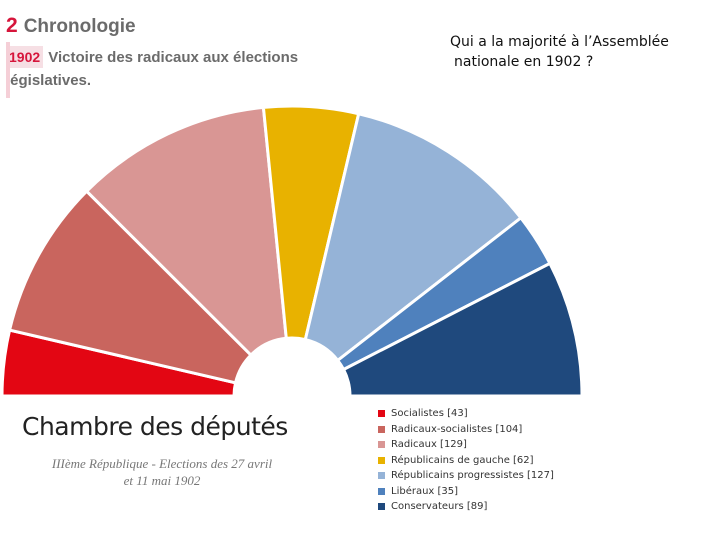  What do you see at coordinates (559, 42) in the screenshot?
I see `question-line1: Qui a la majorité à l’Assemblée` at bounding box center [559, 42].